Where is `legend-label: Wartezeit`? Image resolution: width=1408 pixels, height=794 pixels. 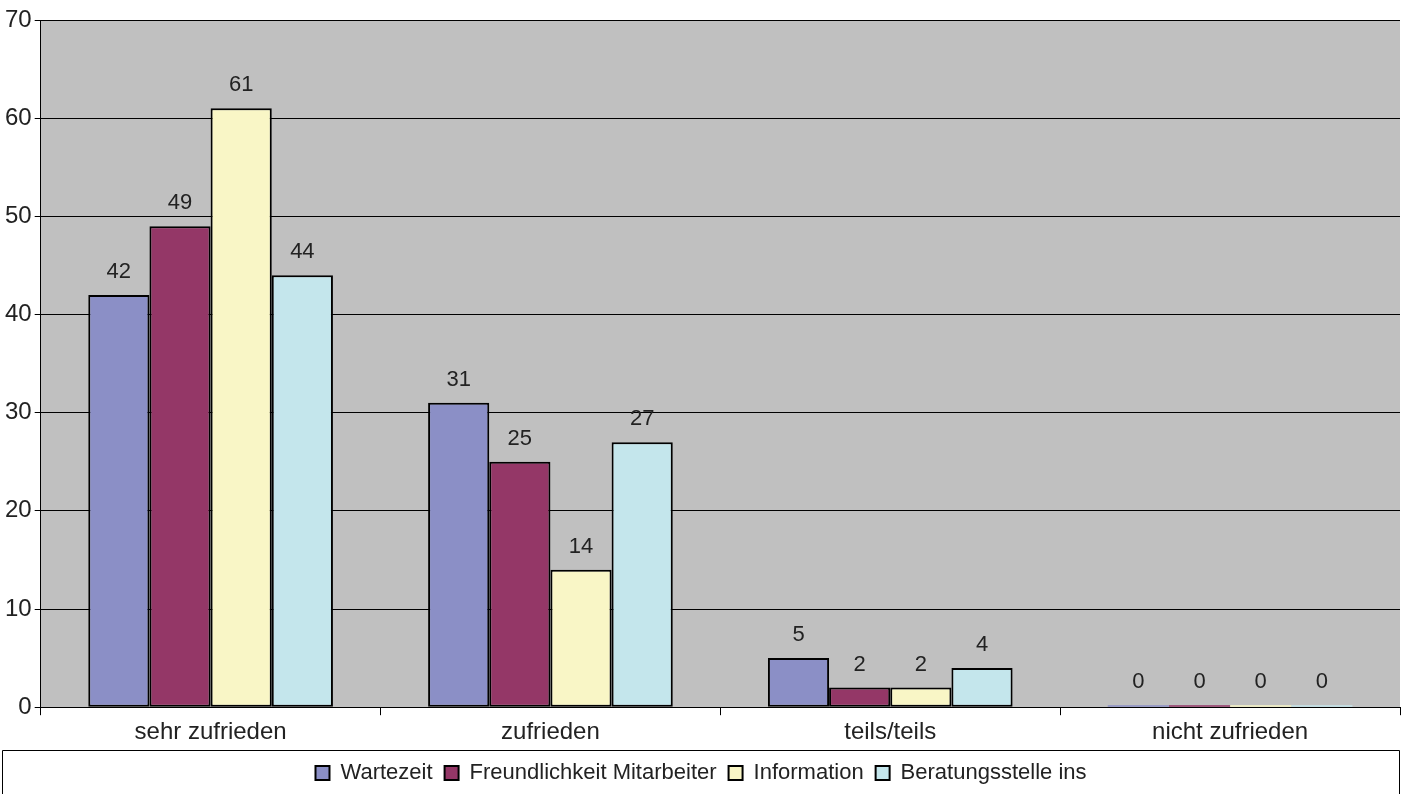 legend-label: Wartezeit is located at coordinates (386, 772).